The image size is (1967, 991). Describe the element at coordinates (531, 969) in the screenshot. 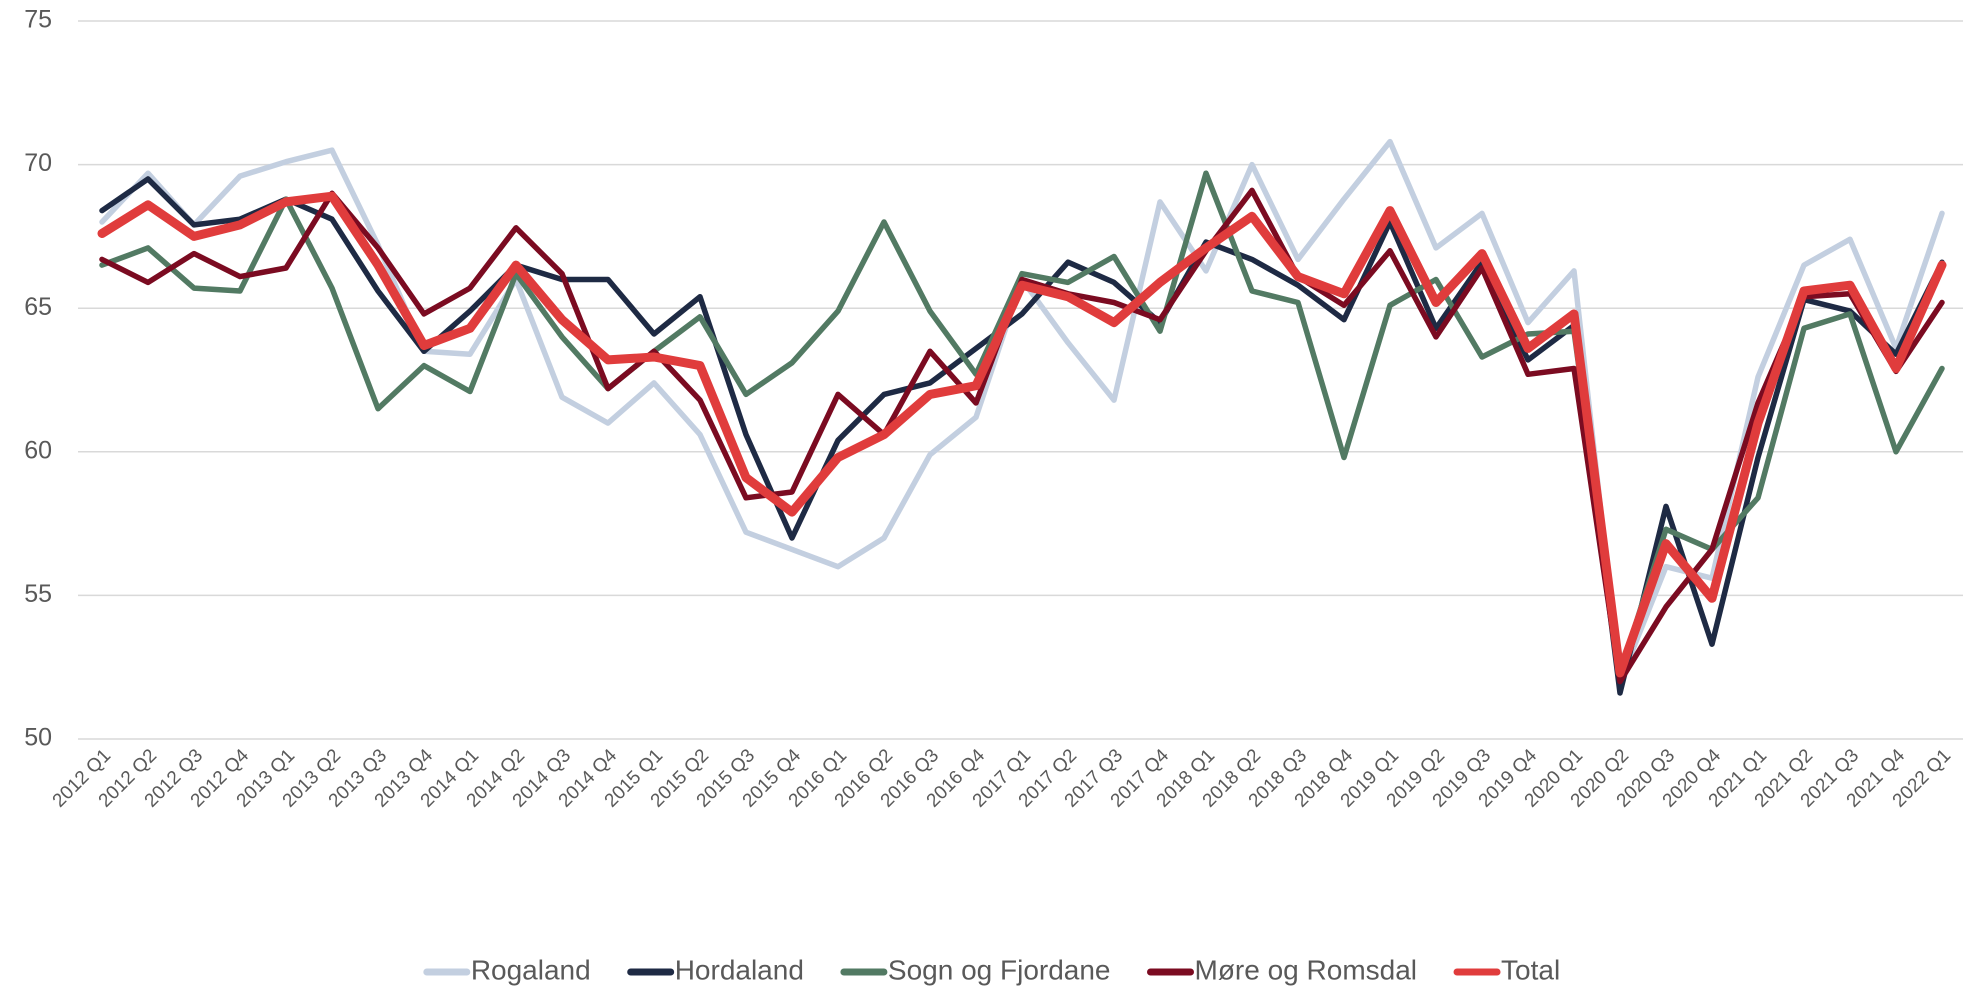

I see `legend-label: Rogaland` at that location.